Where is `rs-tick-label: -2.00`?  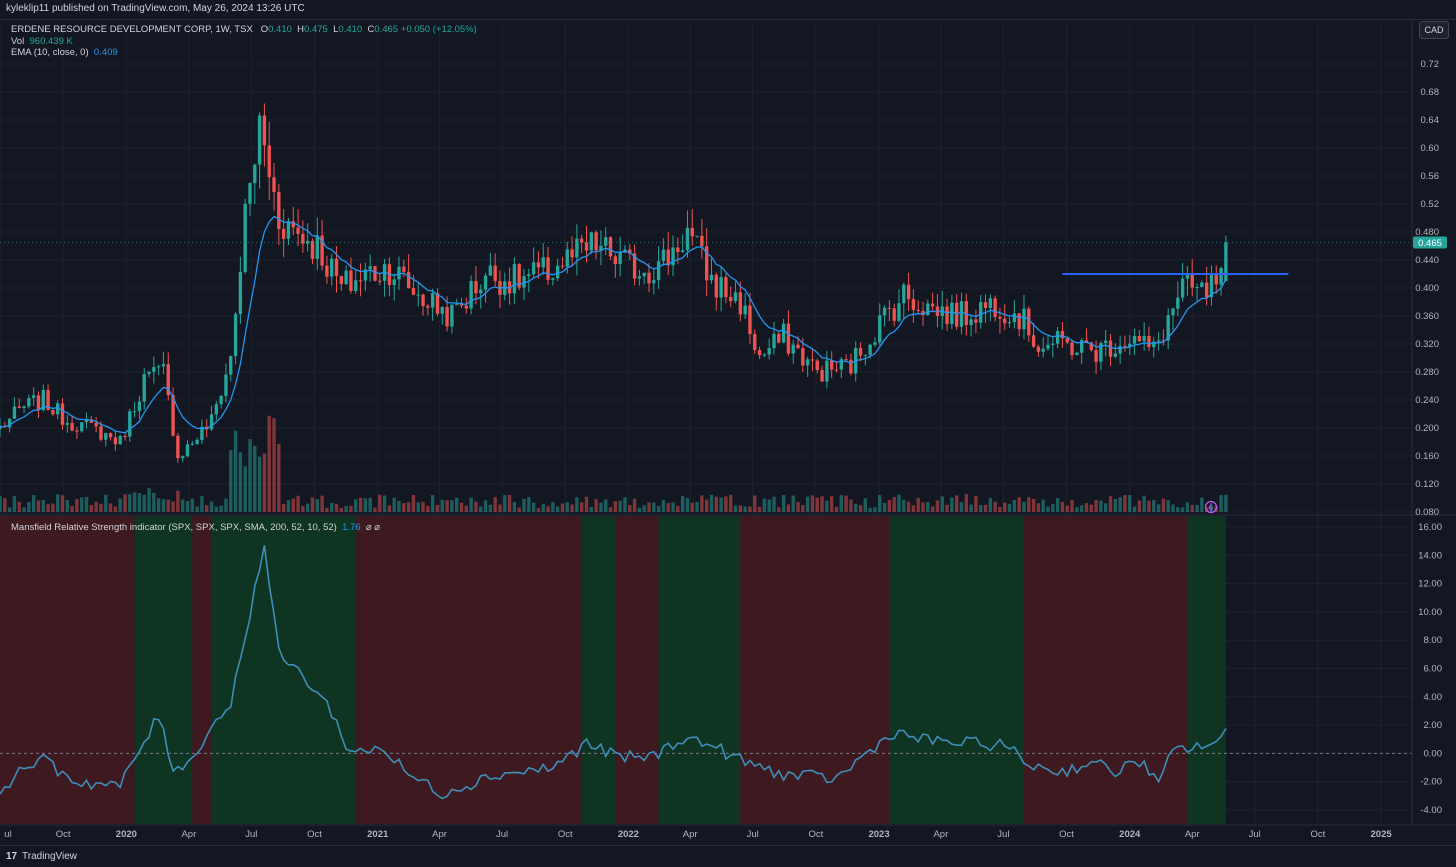
rs-tick-label: -2.00 is located at coordinates (1431, 782).